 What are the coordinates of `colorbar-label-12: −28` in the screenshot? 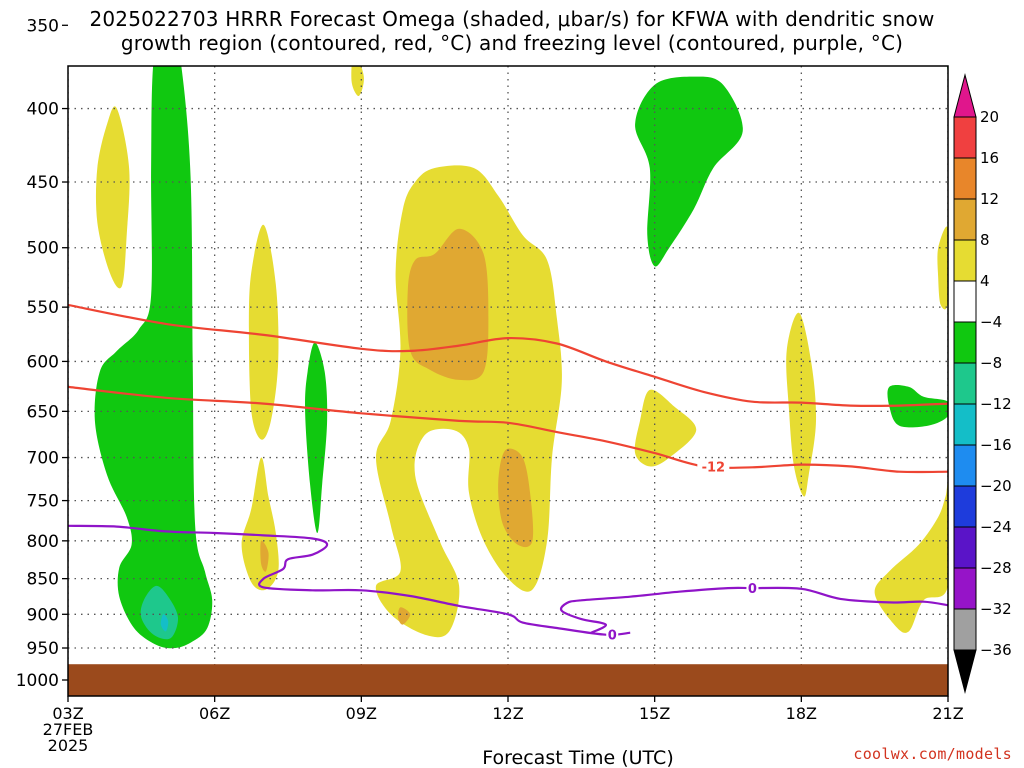 It's located at (996, 568).